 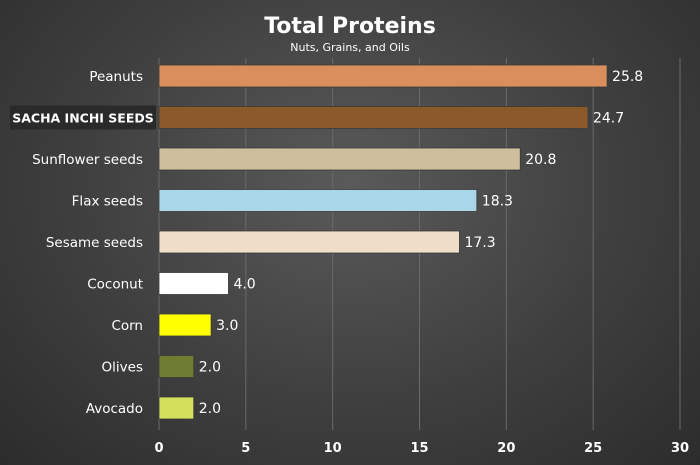 I want to click on category-label: Sunflower seeds, so click(x=87, y=160).